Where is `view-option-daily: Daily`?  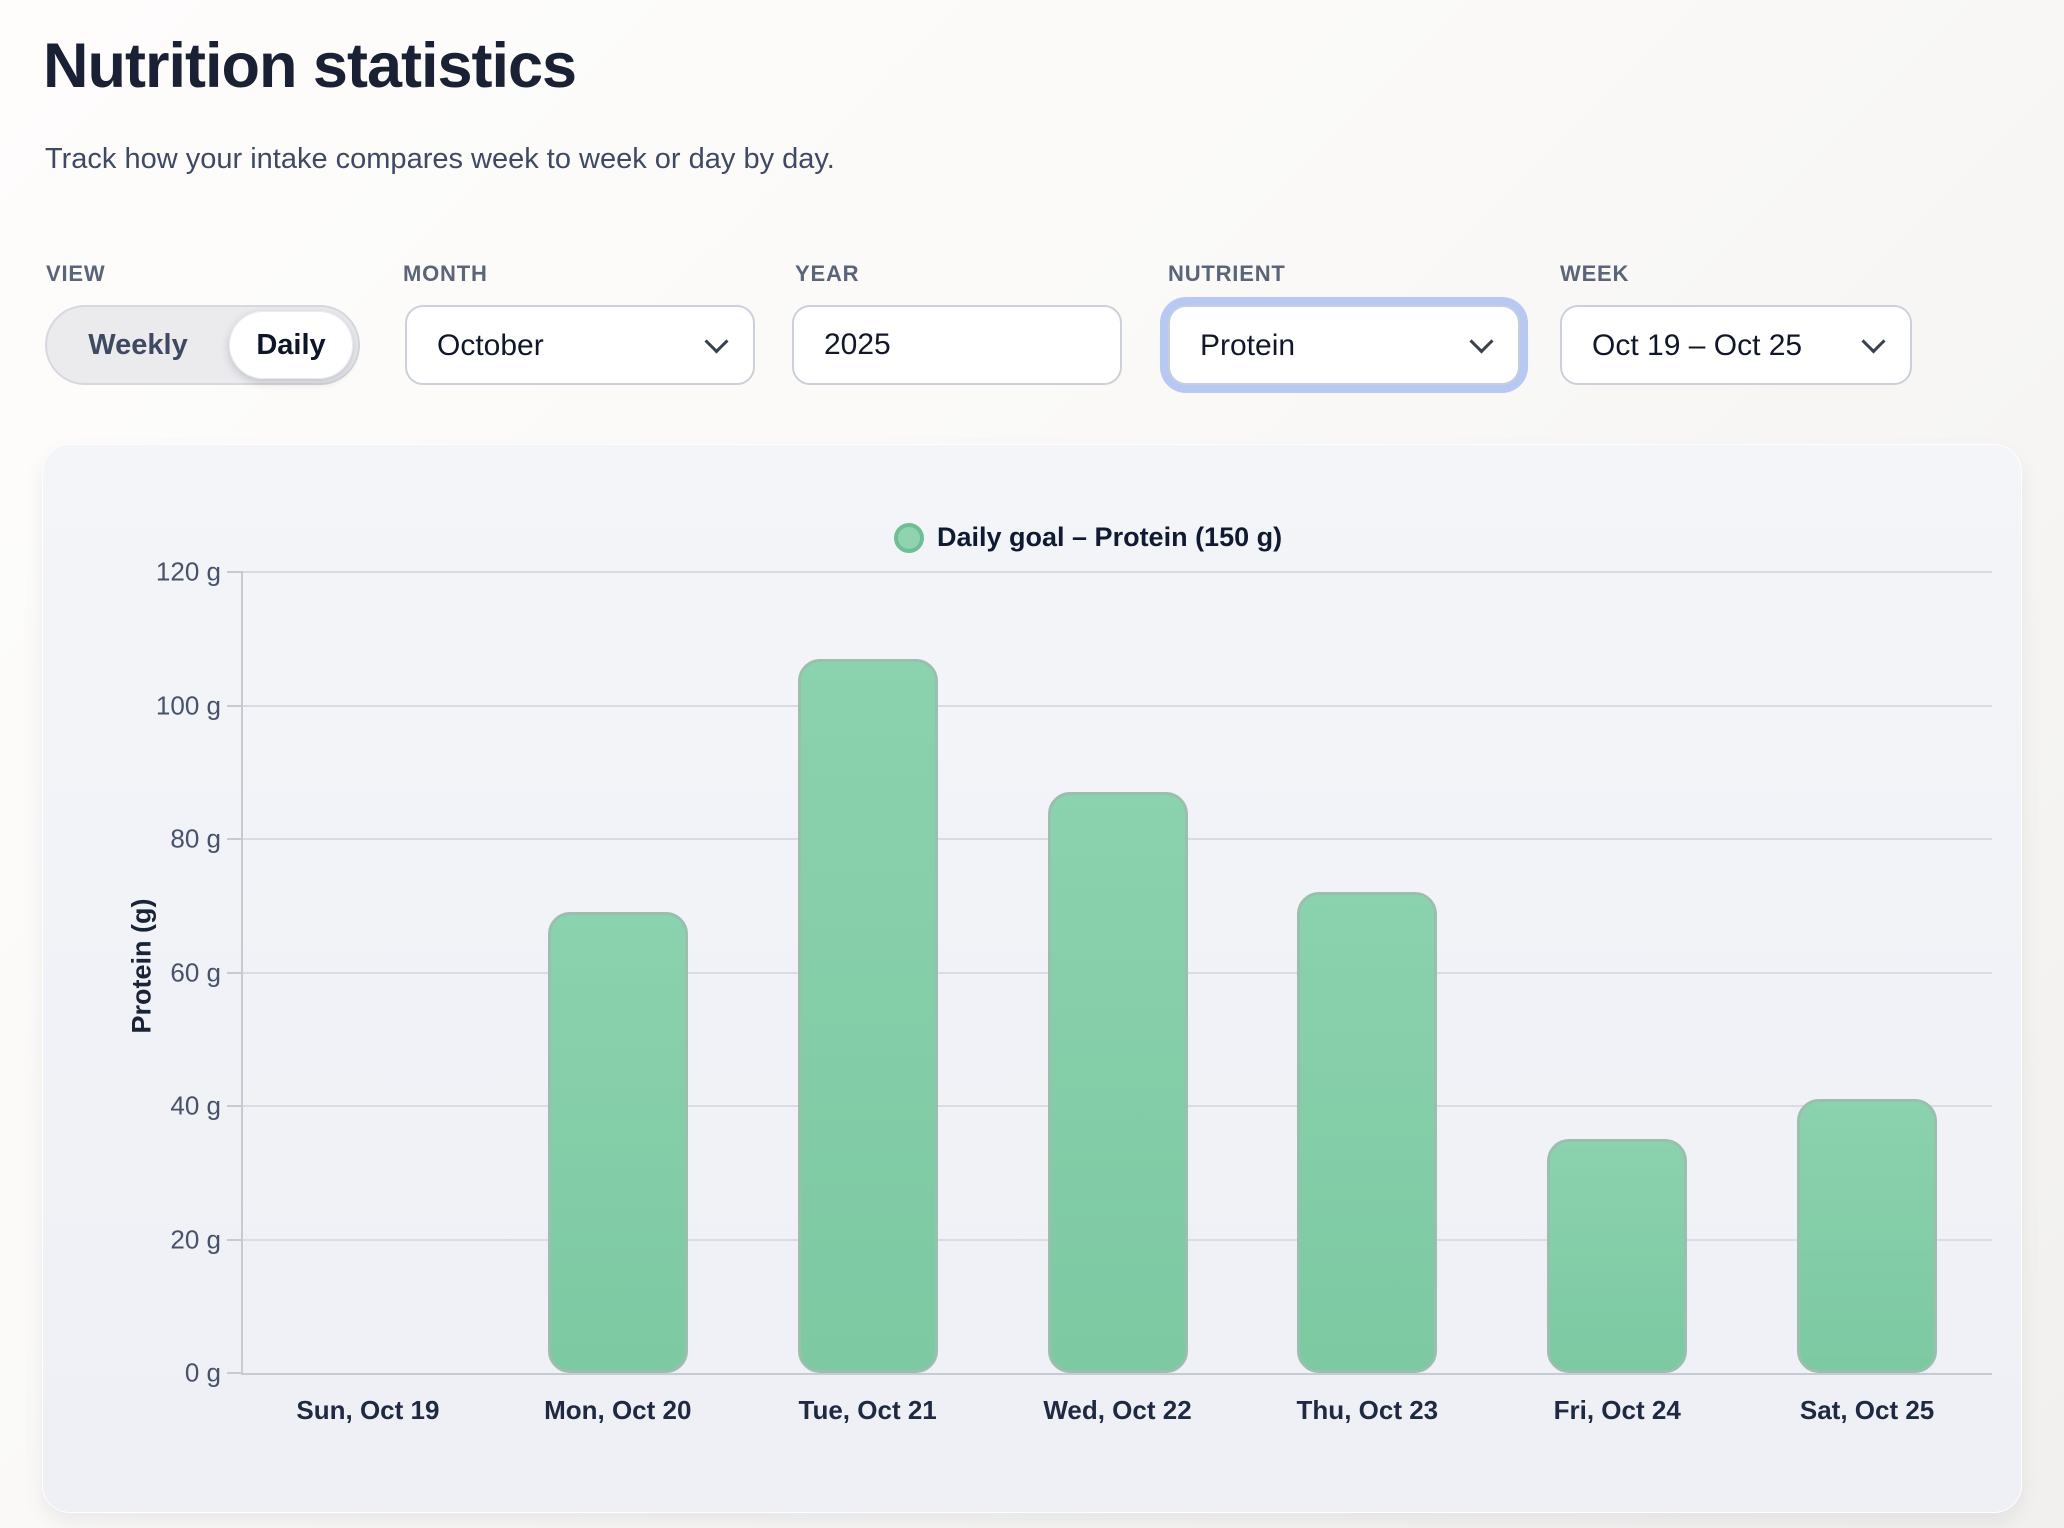 view-option-daily: Daily is located at coordinates (291, 345).